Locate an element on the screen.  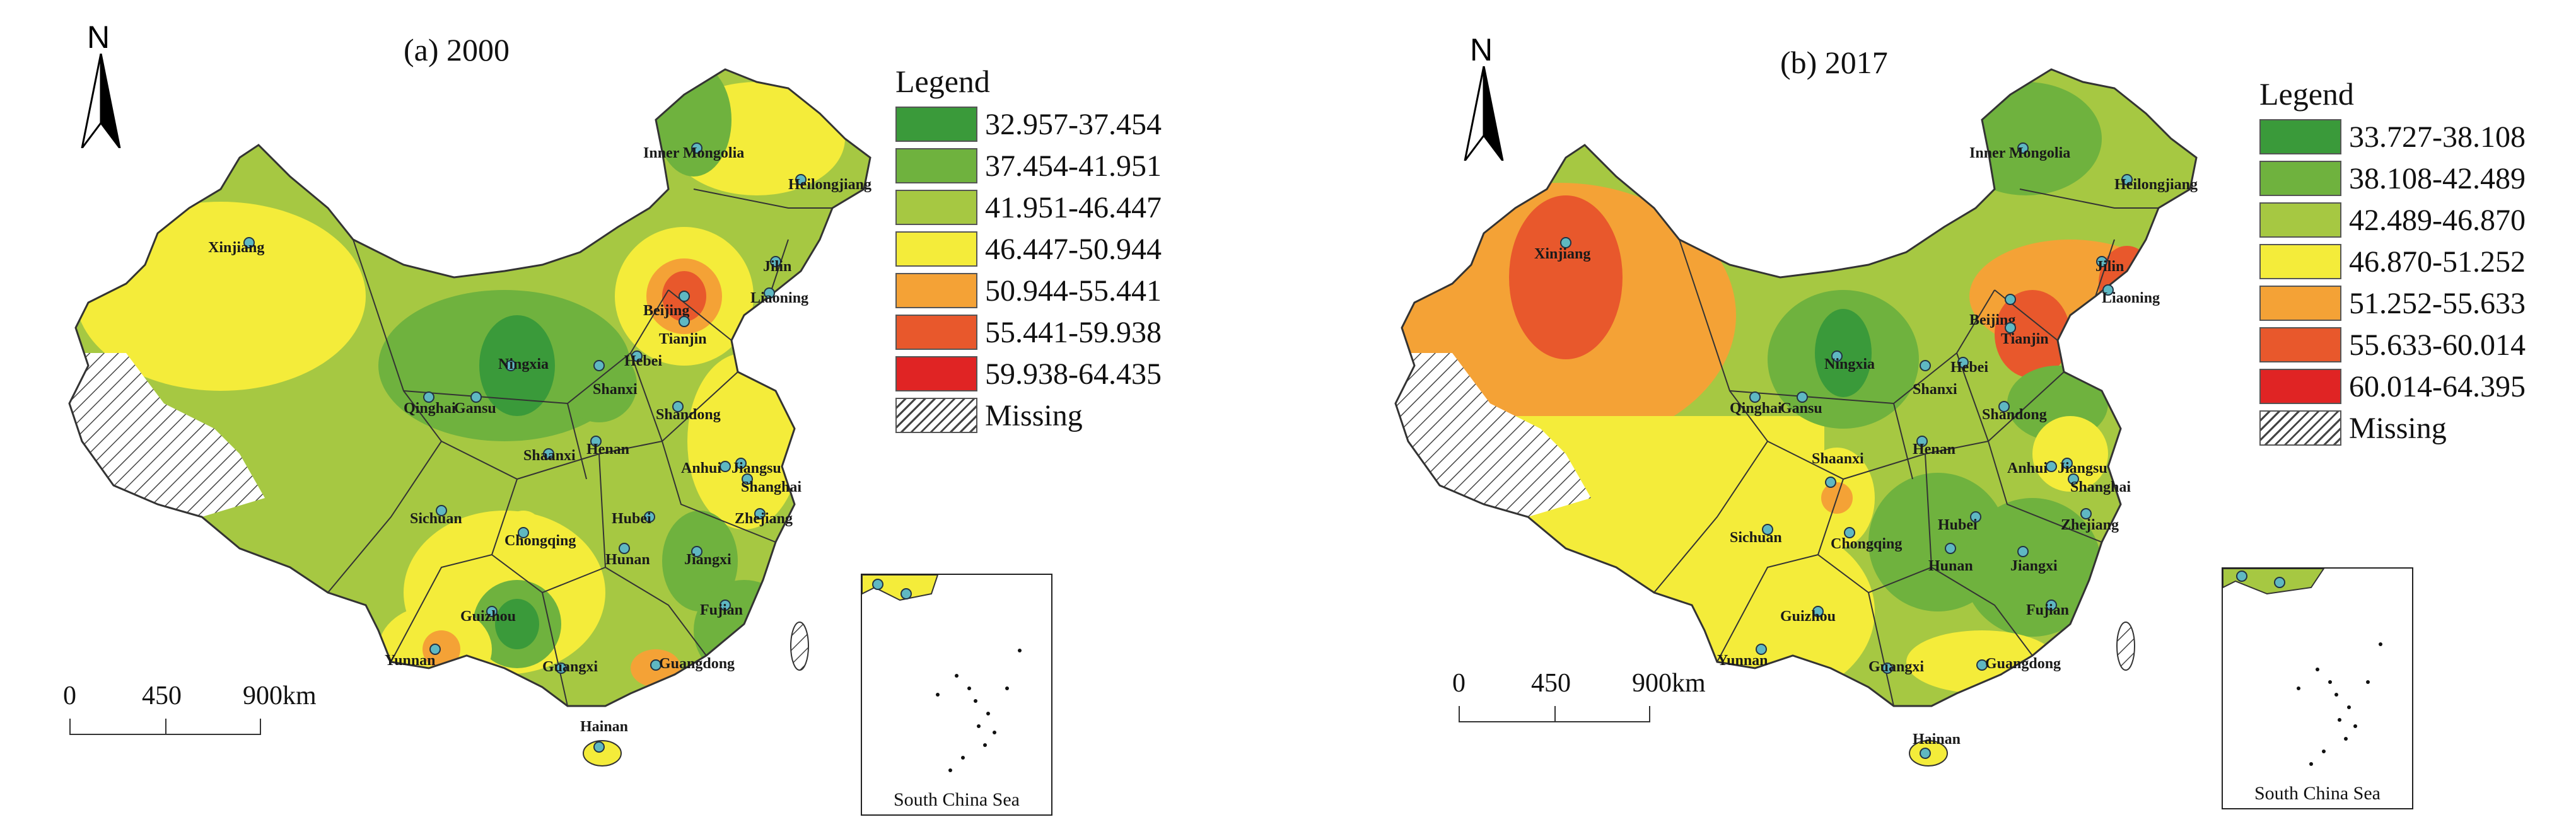
scale-label-0: 0 is located at coordinates (1459, 683).